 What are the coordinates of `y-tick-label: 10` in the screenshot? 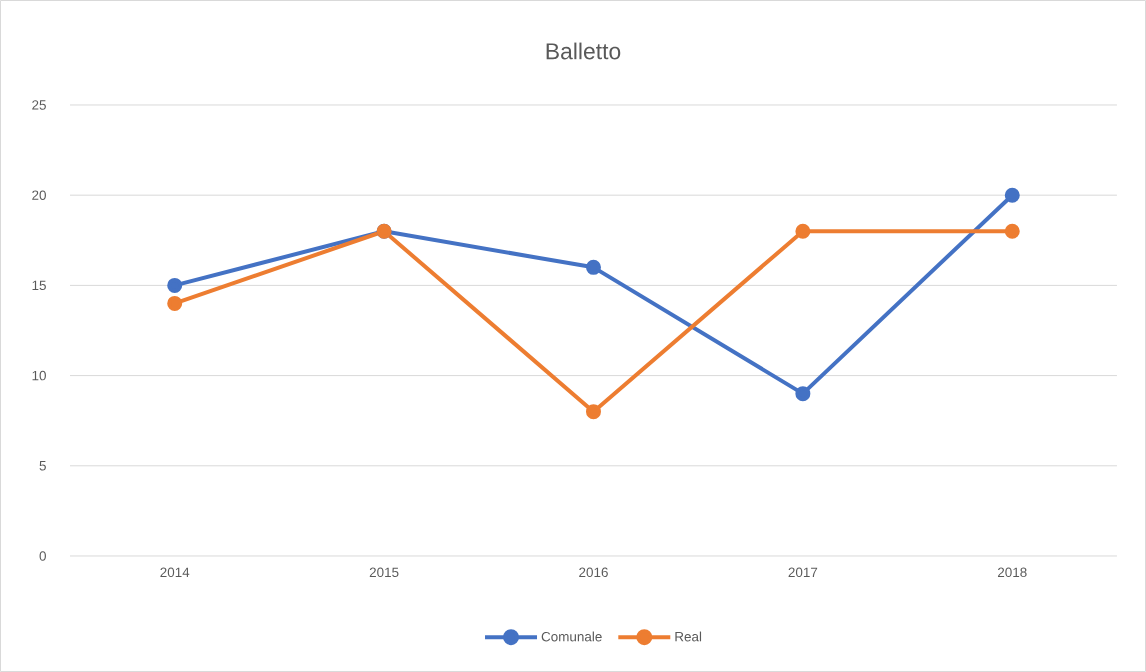 It's located at (39, 375).